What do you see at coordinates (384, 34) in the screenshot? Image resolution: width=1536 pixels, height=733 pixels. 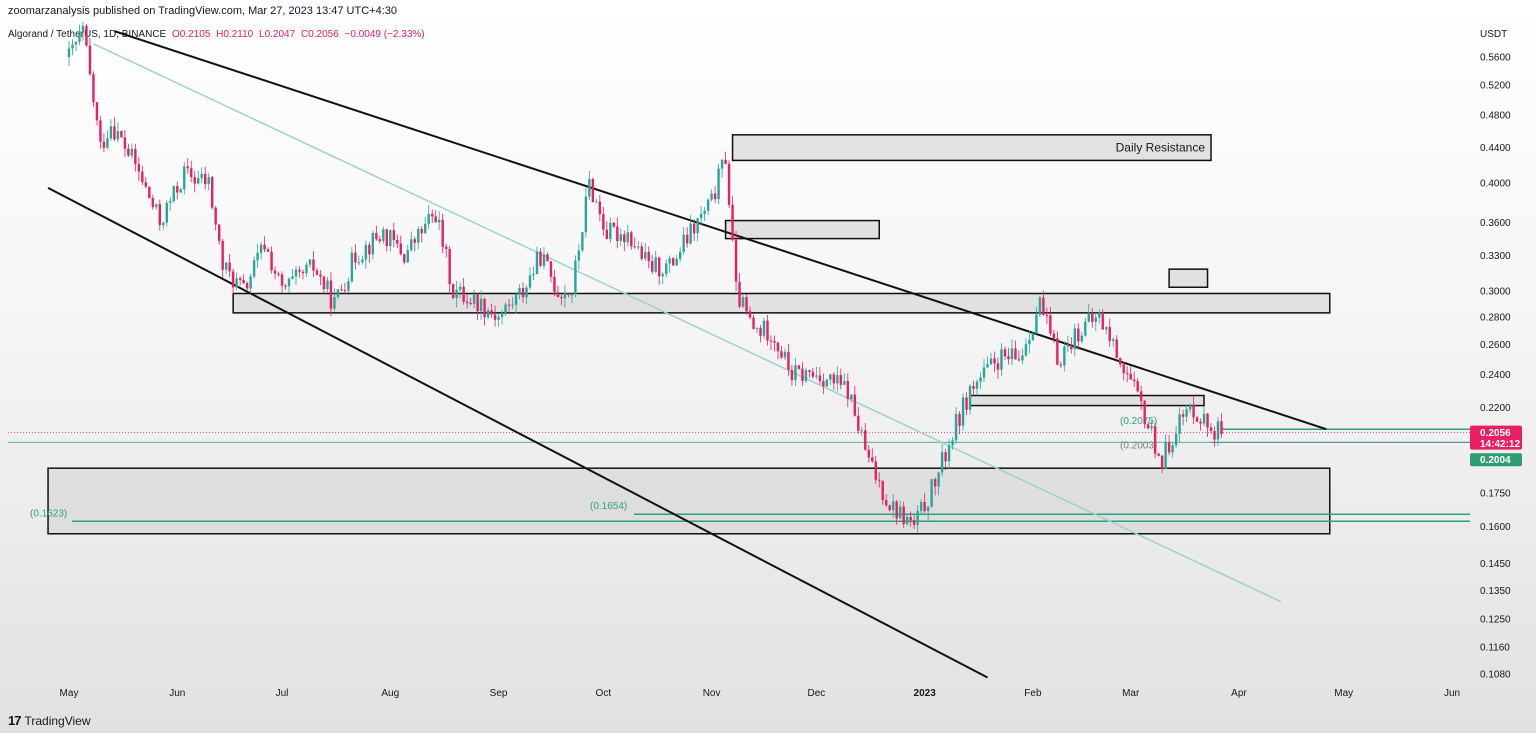 I see `change-value: −0.0049 (−2.33%)` at bounding box center [384, 34].